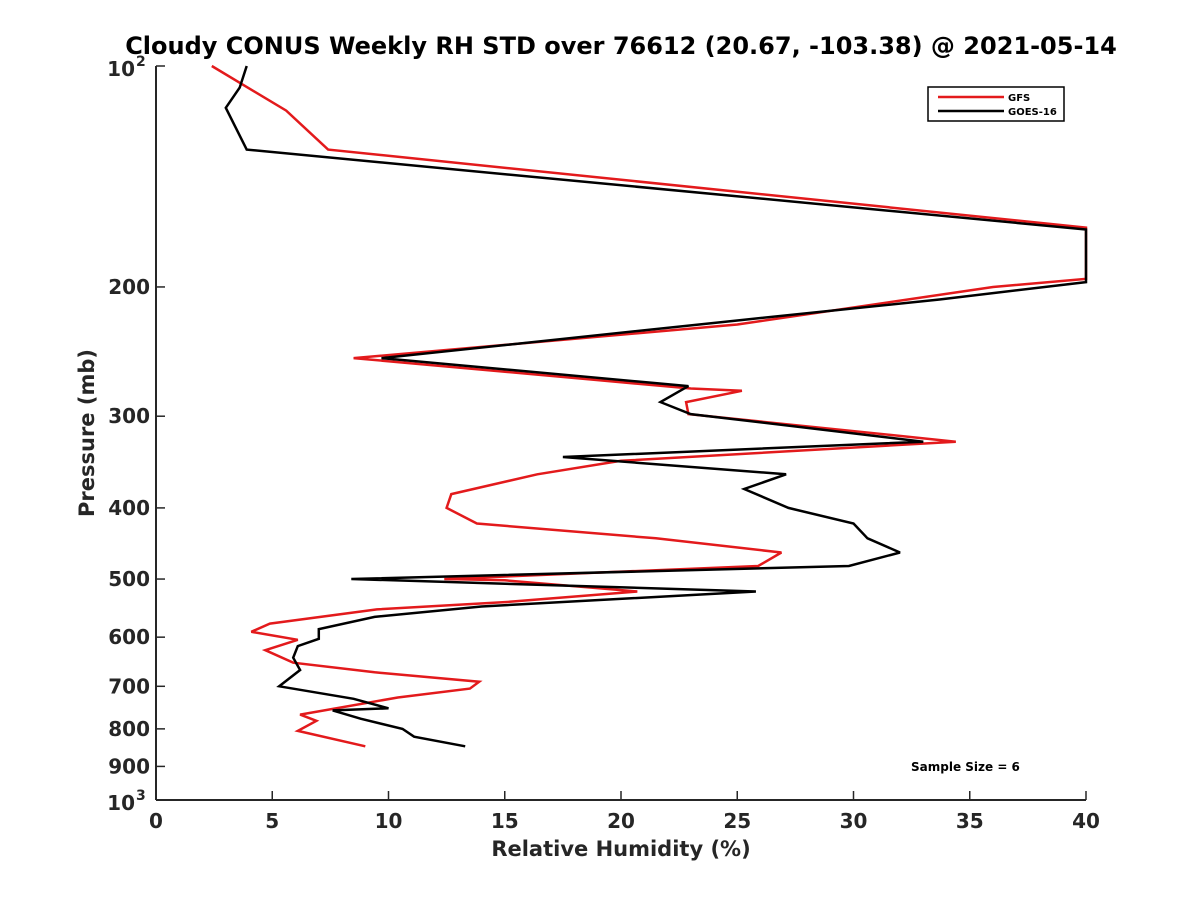 The width and height of the screenshot is (1200, 900). What do you see at coordinates (272, 821) in the screenshot?
I see `x-tick-label: 5` at bounding box center [272, 821].